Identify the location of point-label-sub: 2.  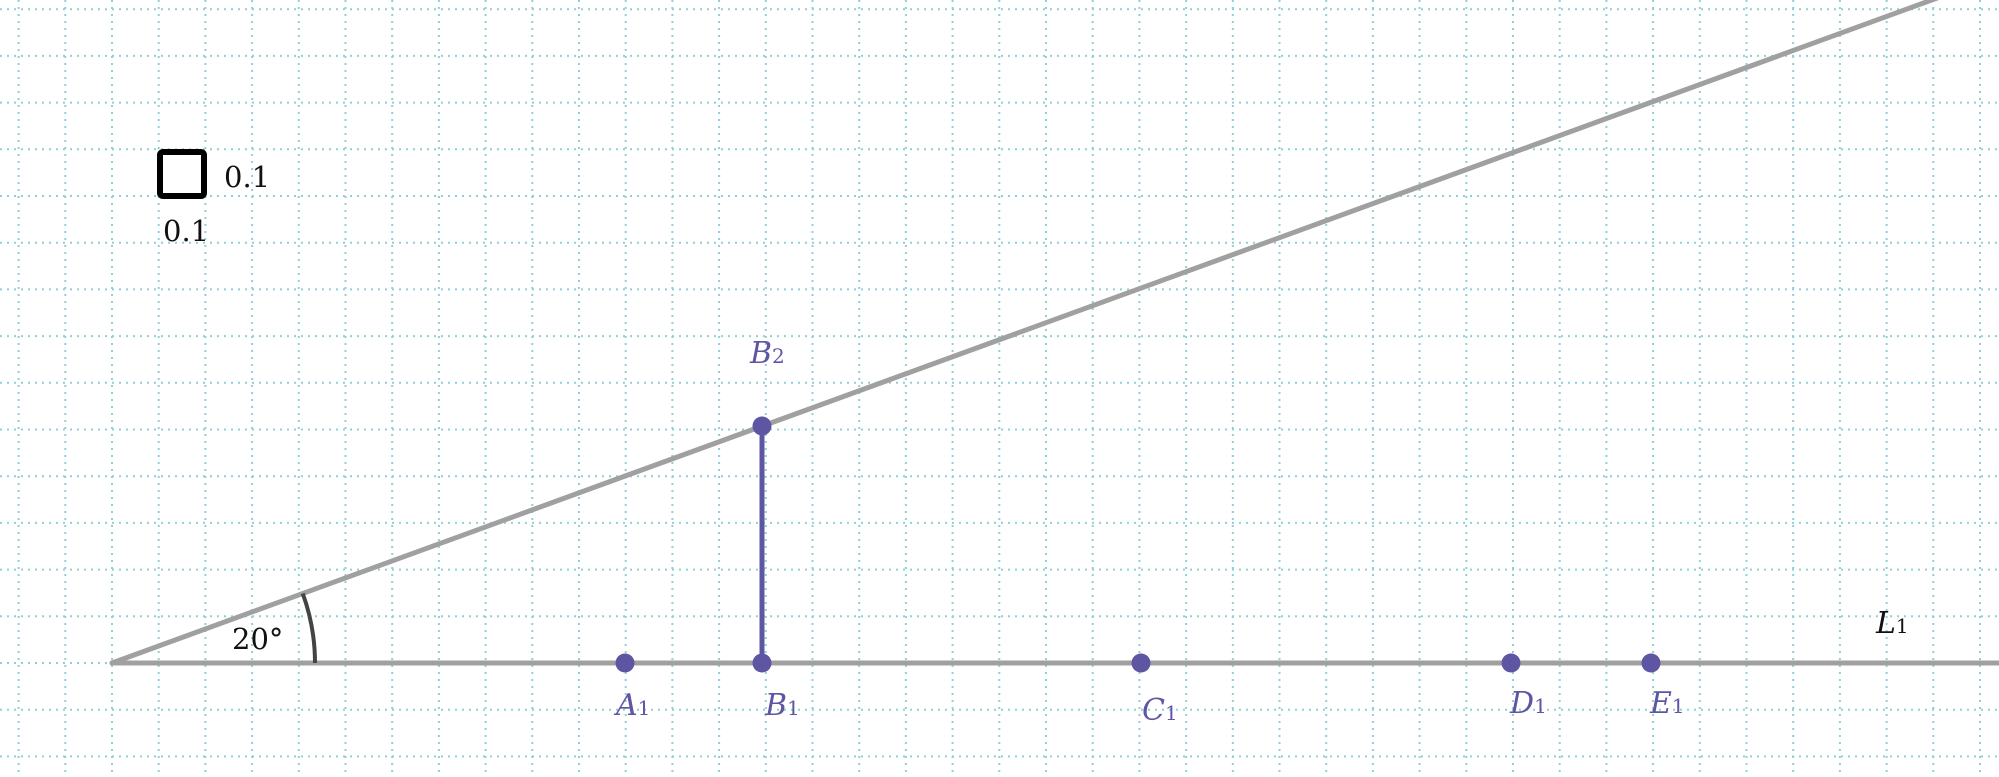
(778, 356).